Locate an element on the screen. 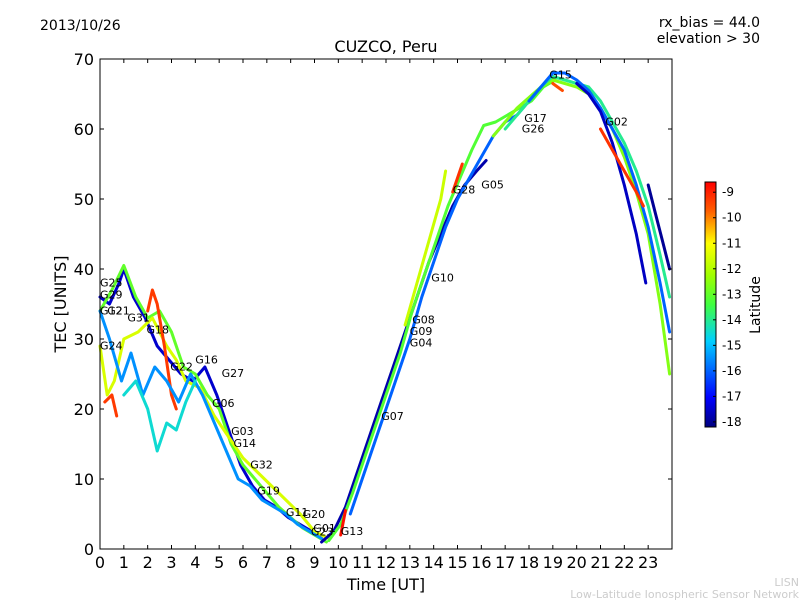 The height and width of the screenshot is (600, 800). date-label: 2013/10/26 is located at coordinates (80, 26).